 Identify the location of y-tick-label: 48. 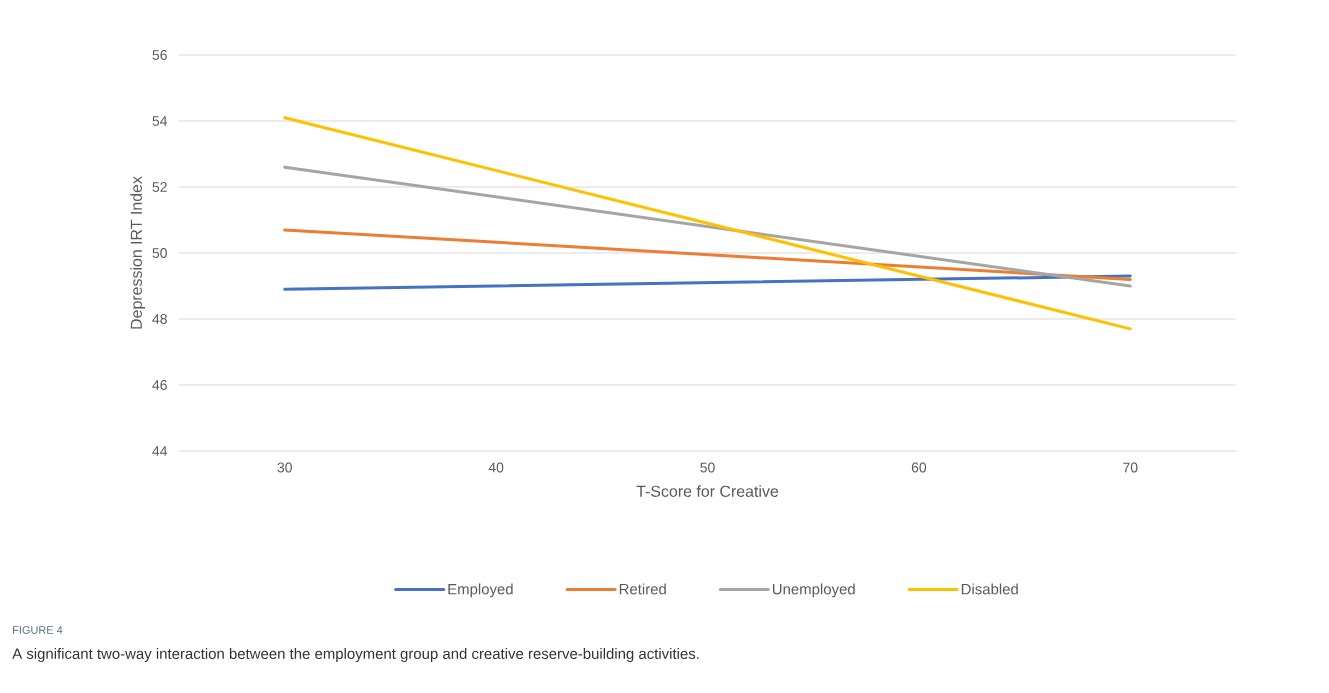
(159, 319).